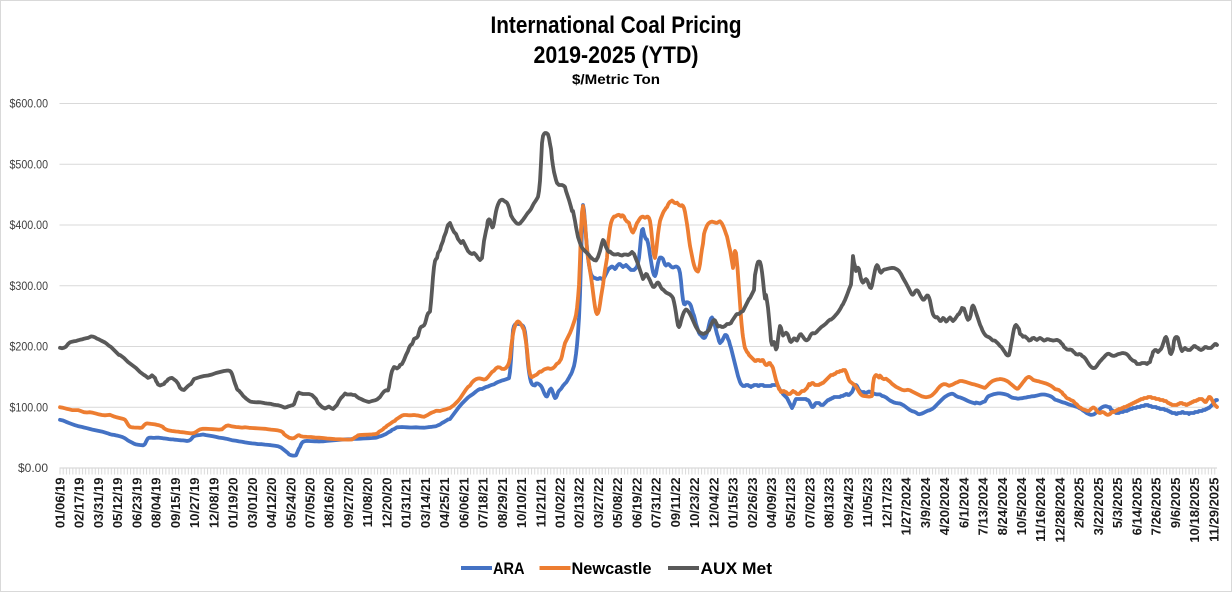 The width and height of the screenshot is (1232, 592). Describe the element at coordinates (886, 503) in the screenshot. I see `svg-text: 12/17/23` at that location.